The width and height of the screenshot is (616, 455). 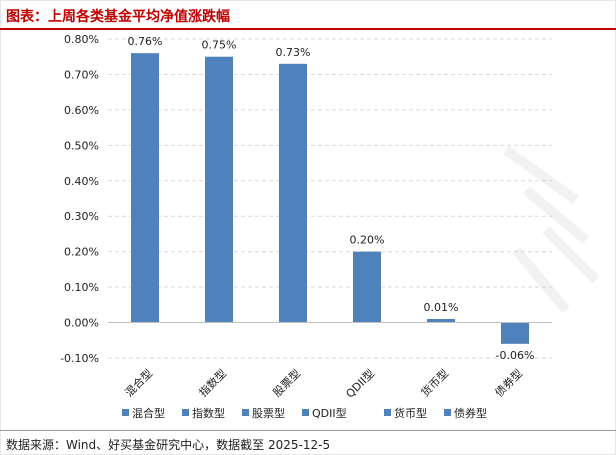 I want to click on data-label: 0.76%, so click(x=145, y=41).